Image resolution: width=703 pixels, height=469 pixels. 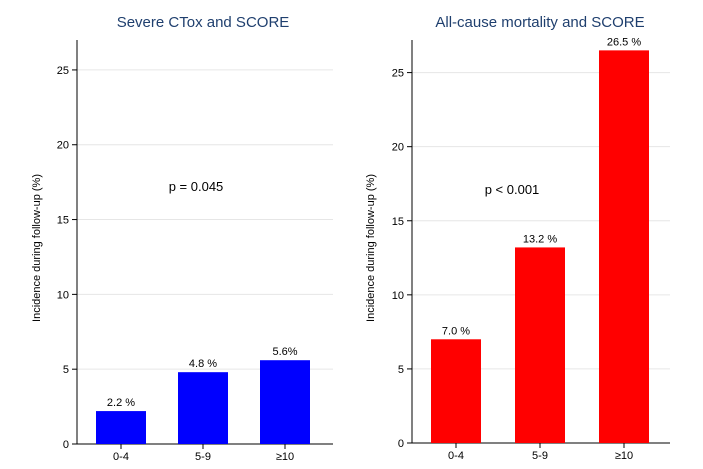 I want to click on data-label: 4.8 %, so click(x=203, y=364).